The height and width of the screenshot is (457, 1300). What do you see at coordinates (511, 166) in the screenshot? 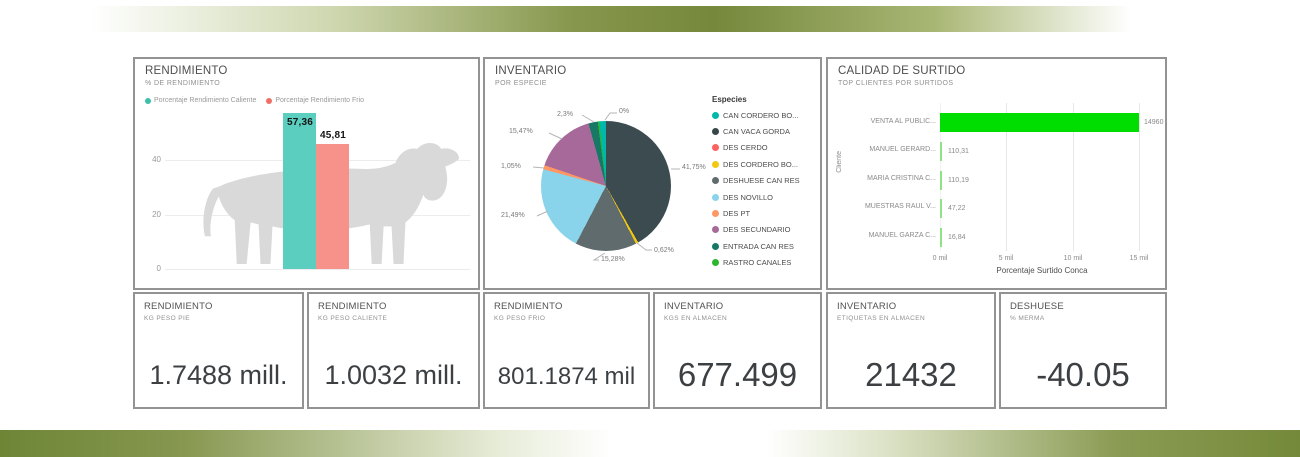
I see `pie-pct-label: 1,05%` at bounding box center [511, 166].